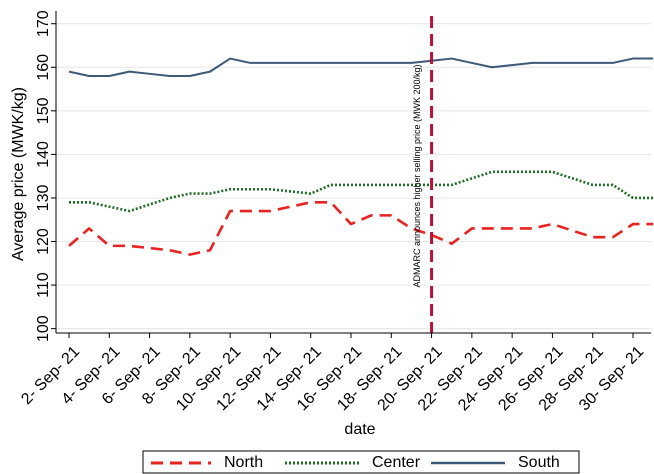  What do you see at coordinates (43, 285) in the screenshot?
I see `y-tick-label: 110` at bounding box center [43, 285].